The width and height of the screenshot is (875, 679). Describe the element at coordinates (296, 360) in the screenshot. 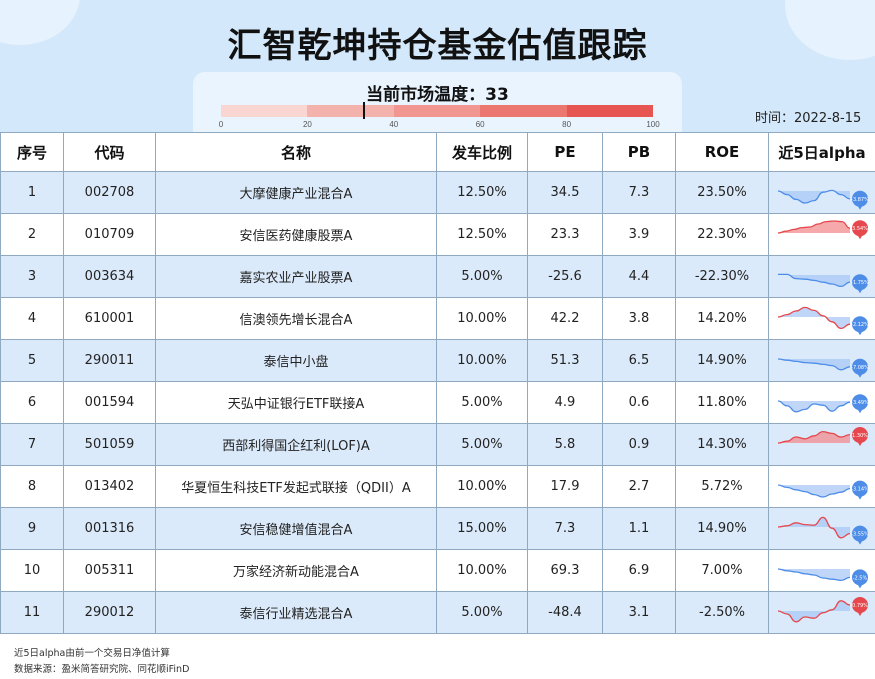

I see `fund-name: 泰信中小盘` at that location.